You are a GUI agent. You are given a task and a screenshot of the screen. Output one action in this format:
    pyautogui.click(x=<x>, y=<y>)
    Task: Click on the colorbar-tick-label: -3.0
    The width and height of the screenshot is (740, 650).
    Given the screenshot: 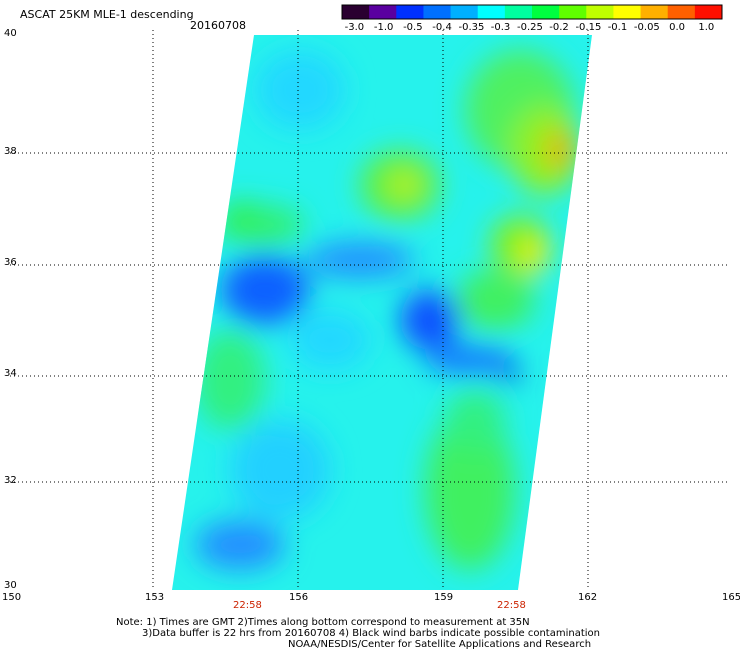 What is the action you would take?
    pyautogui.click(x=354, y=27)
    